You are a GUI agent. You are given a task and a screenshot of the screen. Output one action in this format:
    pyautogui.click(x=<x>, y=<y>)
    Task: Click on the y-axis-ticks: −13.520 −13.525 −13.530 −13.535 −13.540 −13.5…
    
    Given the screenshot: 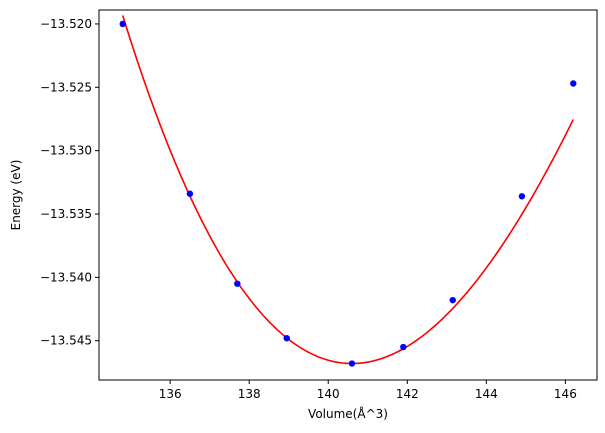 What is the action you would take?
    pyautogui.click(x=69, y=182)
    